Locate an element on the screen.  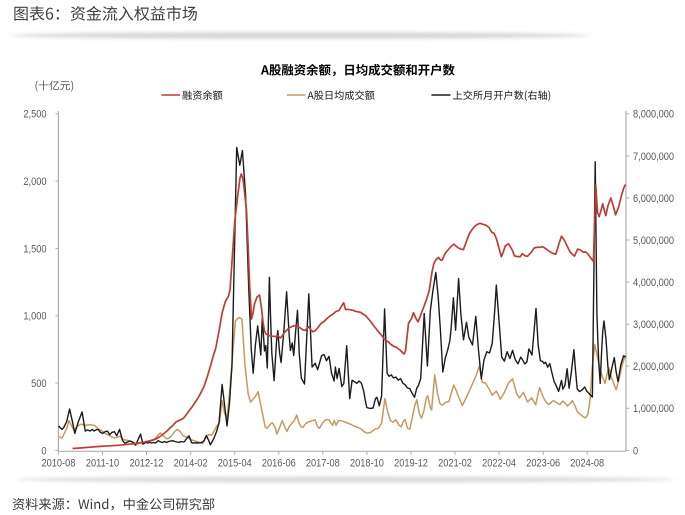
svg-text: 2022-04 is located at coordinates (499, 464).